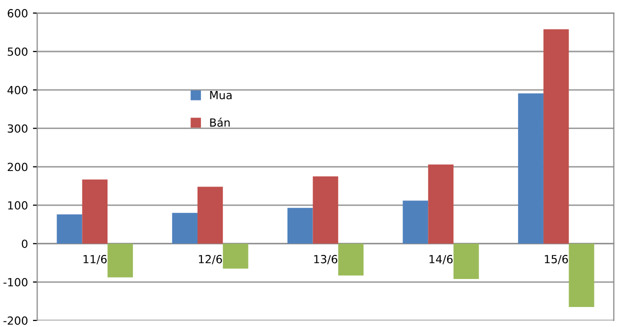  What do you see at coordinates (220, 122) in the screenshot?
I see `legend-label: Bán` at bounding box center [220, 122].